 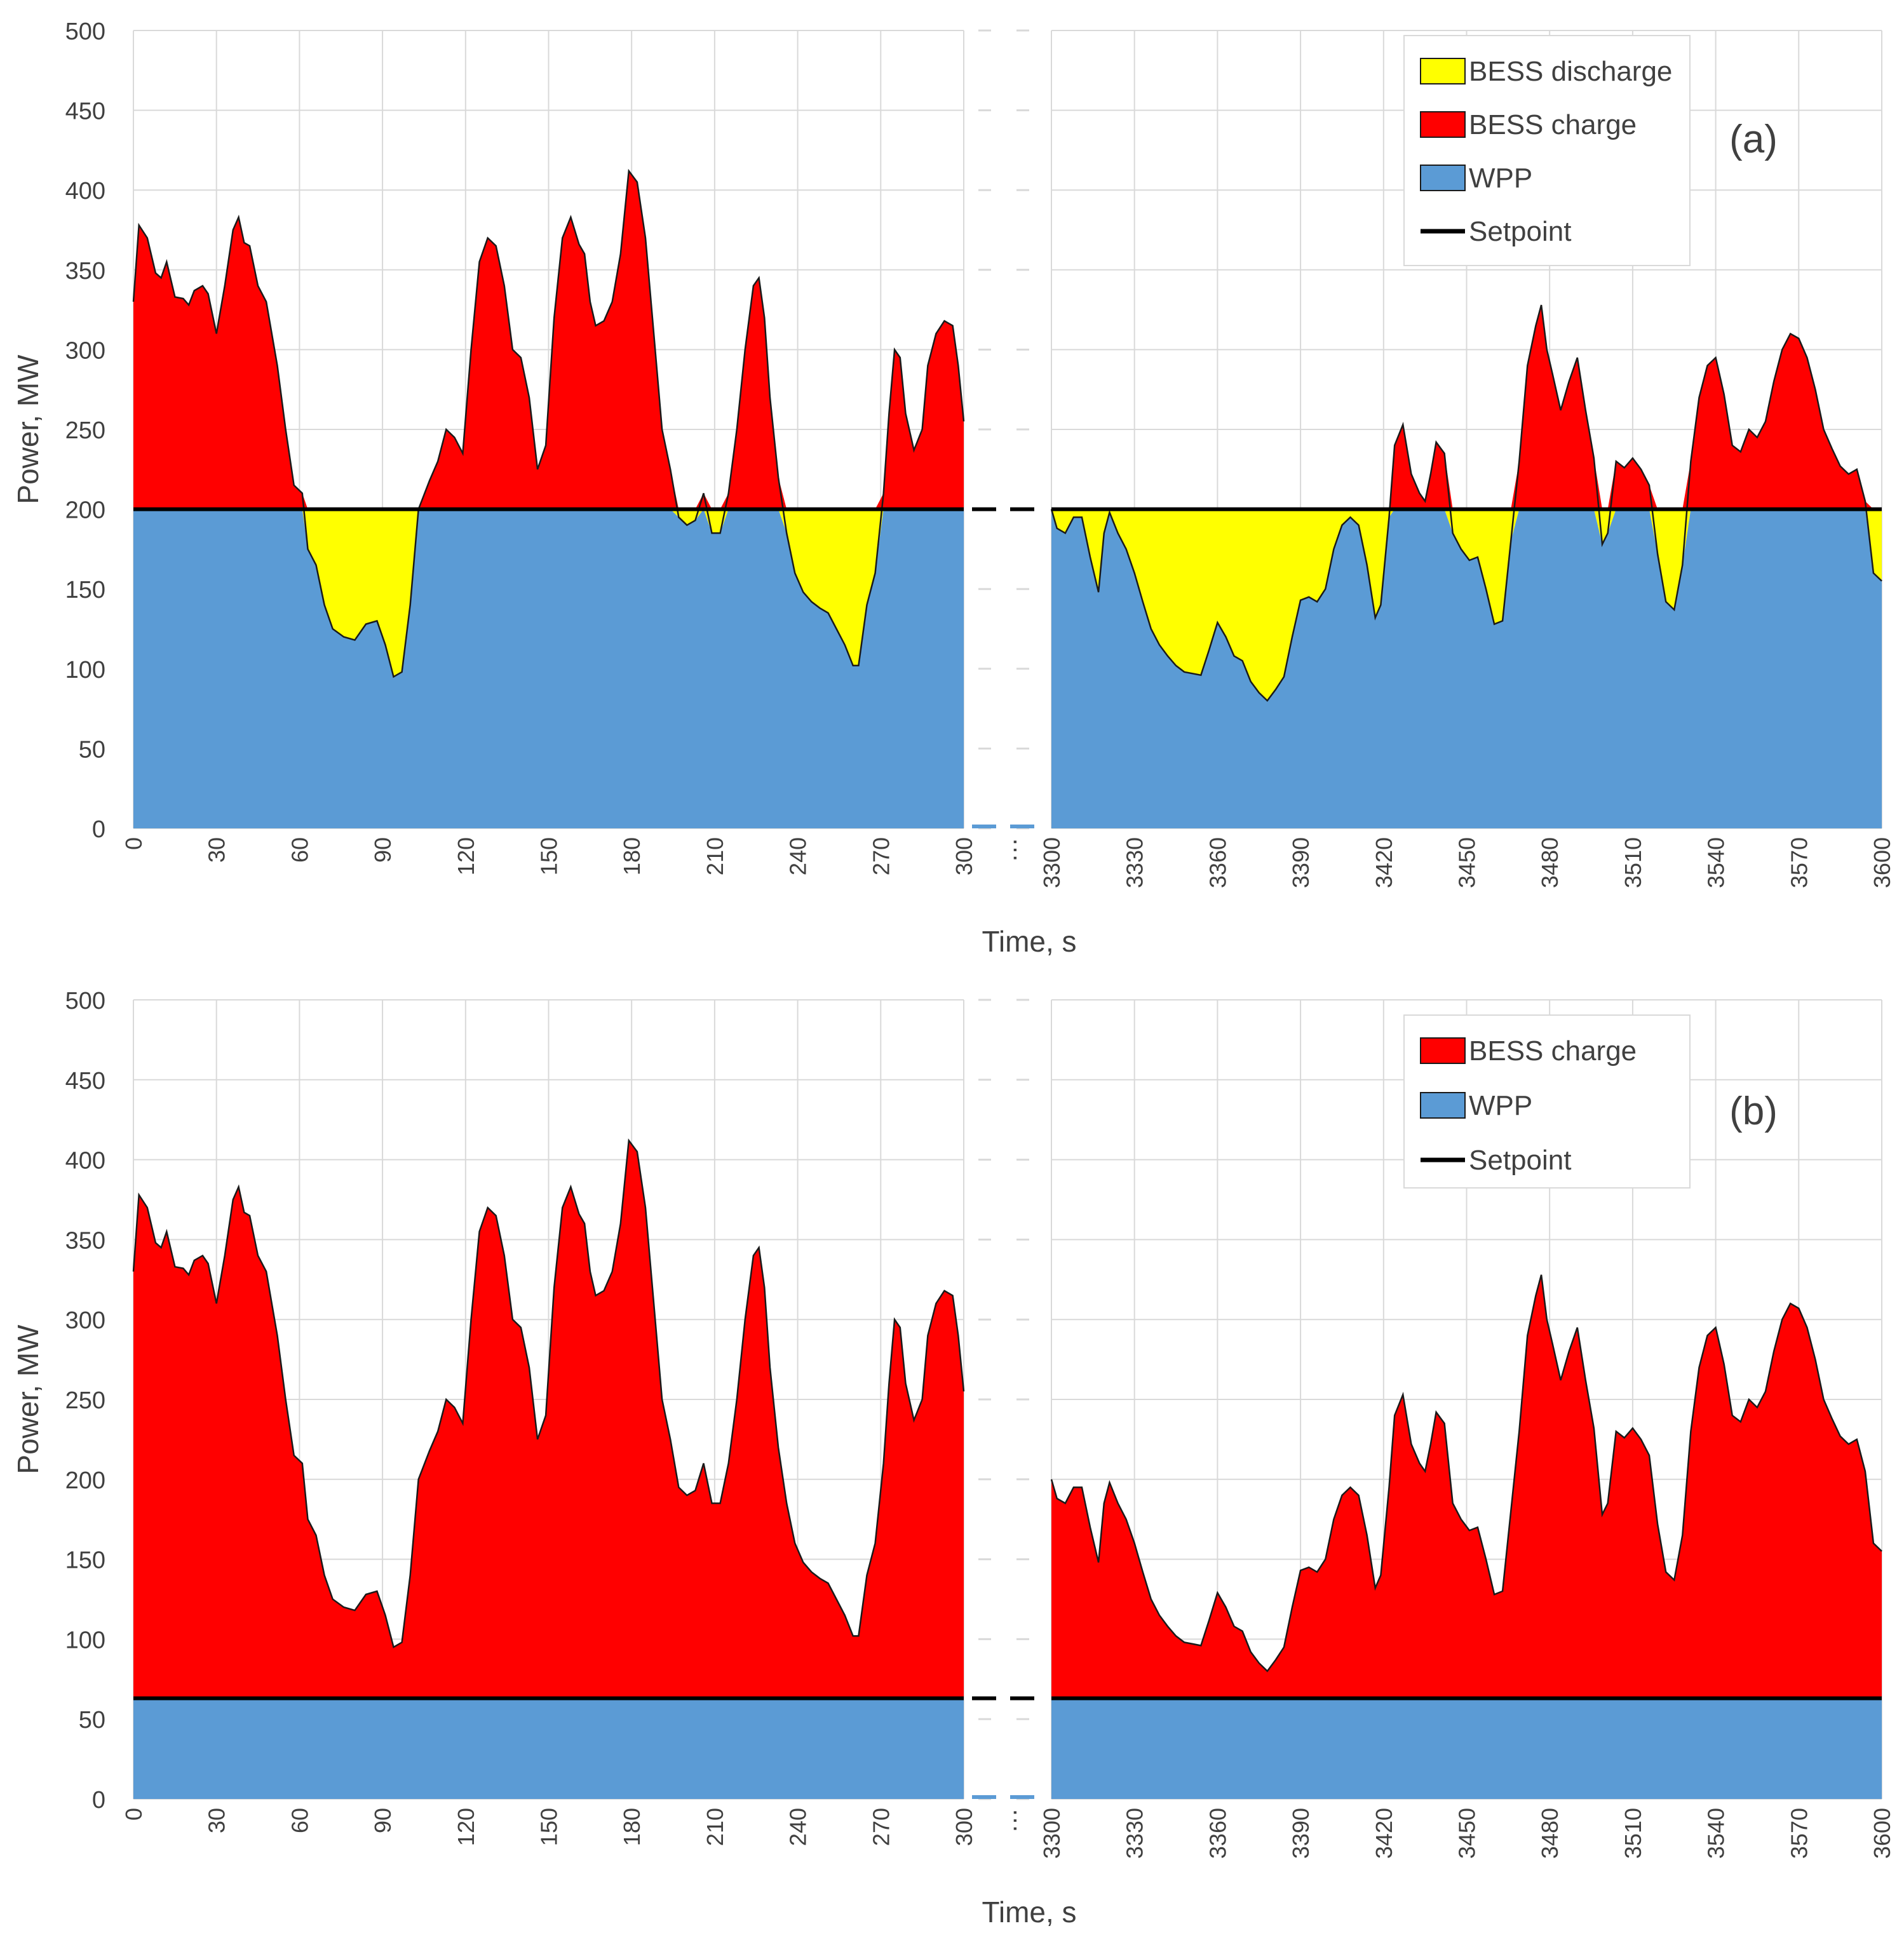 What do you see at coordinates (1547, 1101) in the screenshot?
I see `legend: BESS charge WPP Setpoint` at bounding box center [1547, 1101].